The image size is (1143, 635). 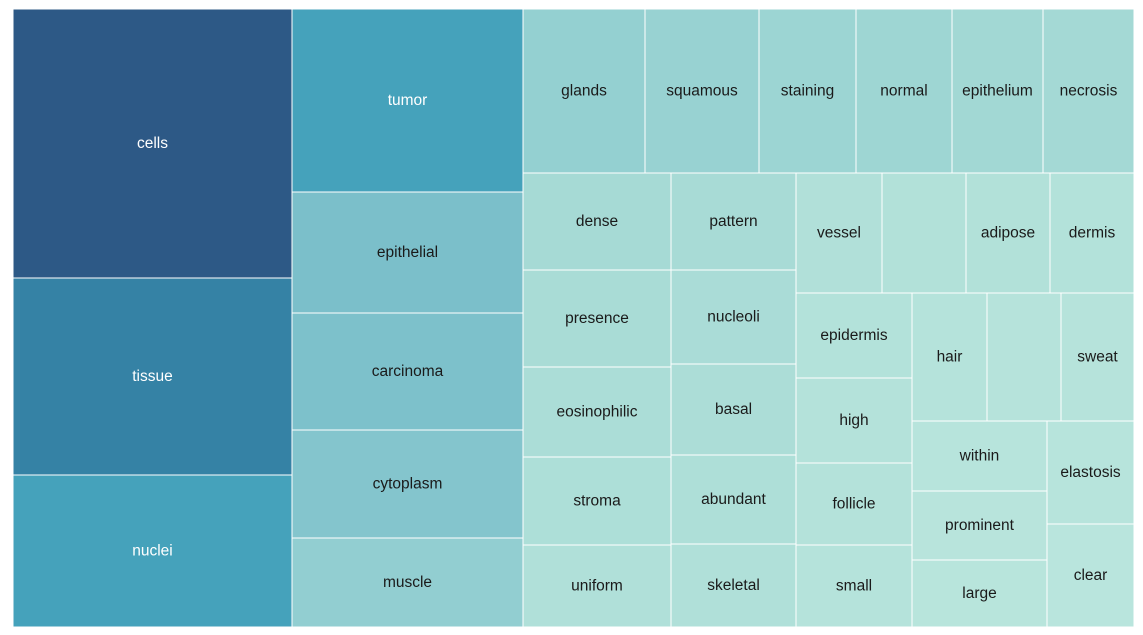 I want to click on tile-rect-stroma, so click(x=597, y=501).